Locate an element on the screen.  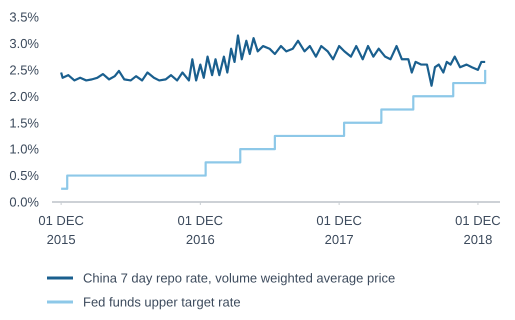
x-tick-label: 01 DEC 2017 is located at coordinates (339, 230).